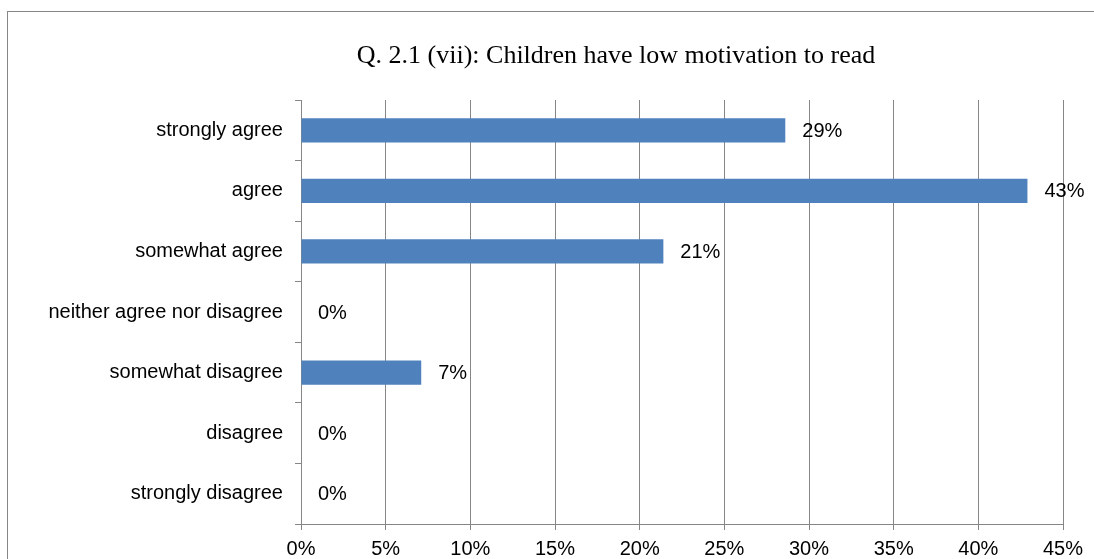  I want to click on chart-title: Q. 2.1 (vii): Children have low motivation to read, so click(616, 54).